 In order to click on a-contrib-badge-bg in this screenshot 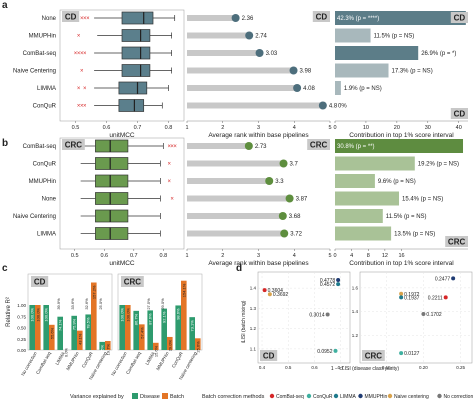, I will do `click(459, 17)`.